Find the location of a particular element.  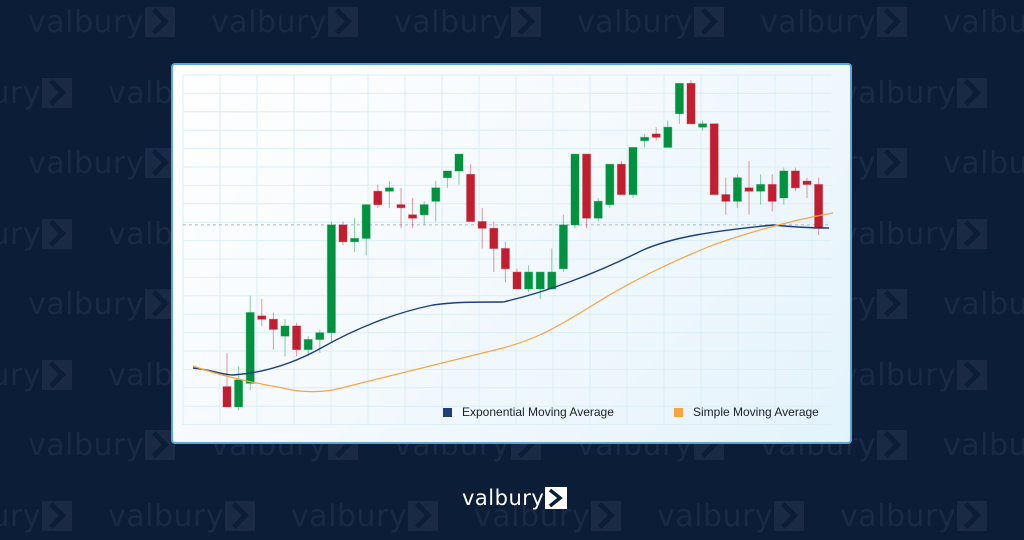

legend-ema: Exponential Moving Average is located at coordinates (528, 412).